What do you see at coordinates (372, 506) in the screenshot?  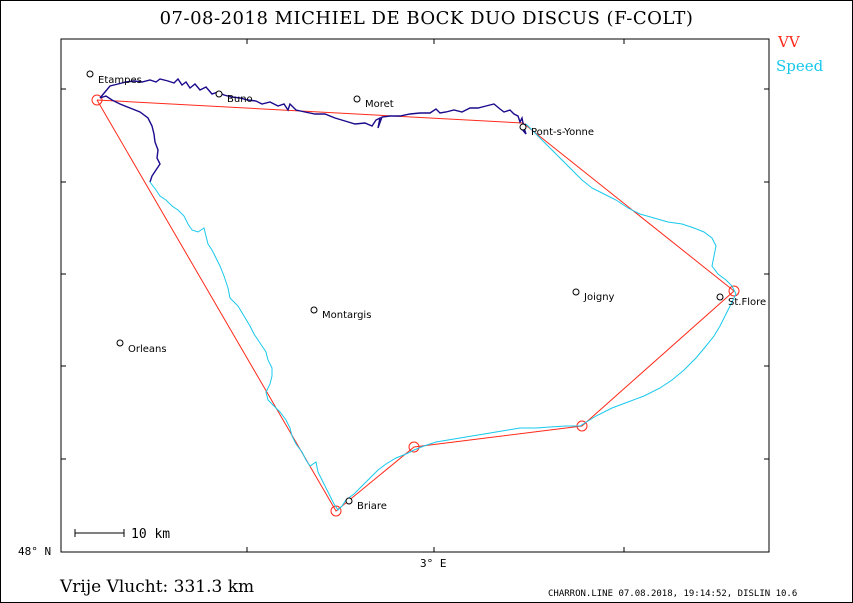 I see `town-label-briare: Briare` at bounding box center [372, 506].